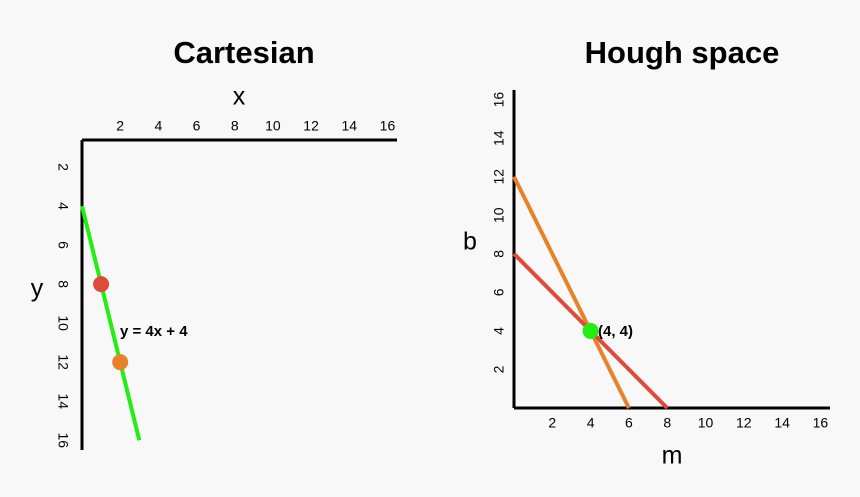 The height and width of the screenshot is (497, 860). I want to click on y-axis-label: y, so click(37, 289).